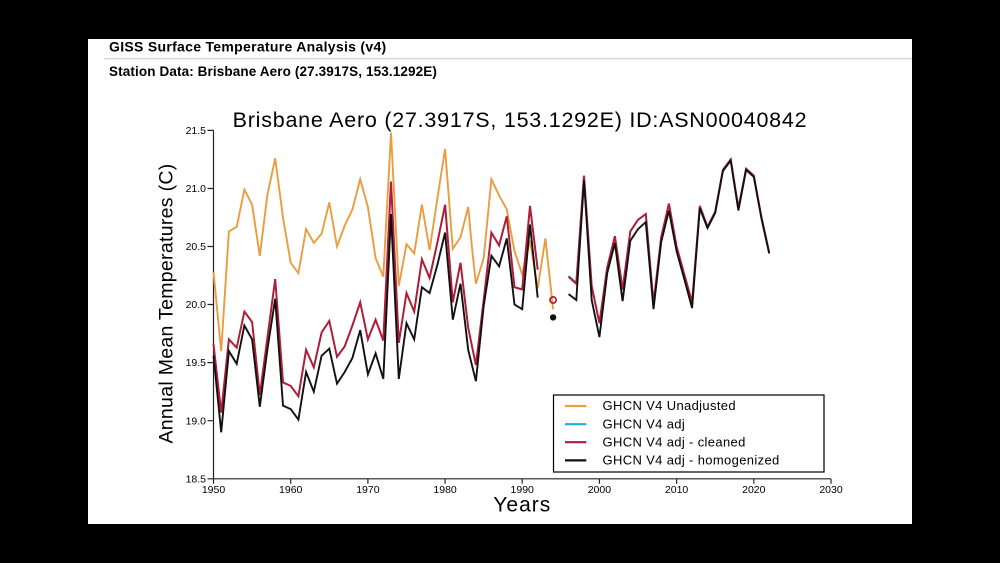 This screenshot has height=563, width=1000. What do you see at coordinates (677, 490) in the screenshot?
I see `svg-text: 2010` at bounding box center [677, 490].